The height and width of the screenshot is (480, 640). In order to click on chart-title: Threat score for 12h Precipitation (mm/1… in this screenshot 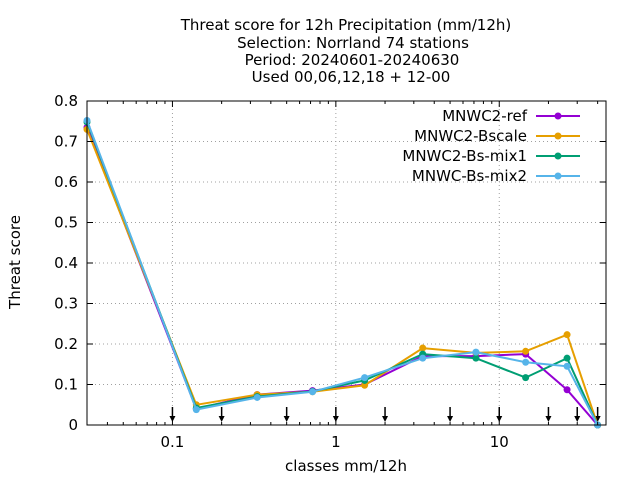, I will do `click(346, 51)`.